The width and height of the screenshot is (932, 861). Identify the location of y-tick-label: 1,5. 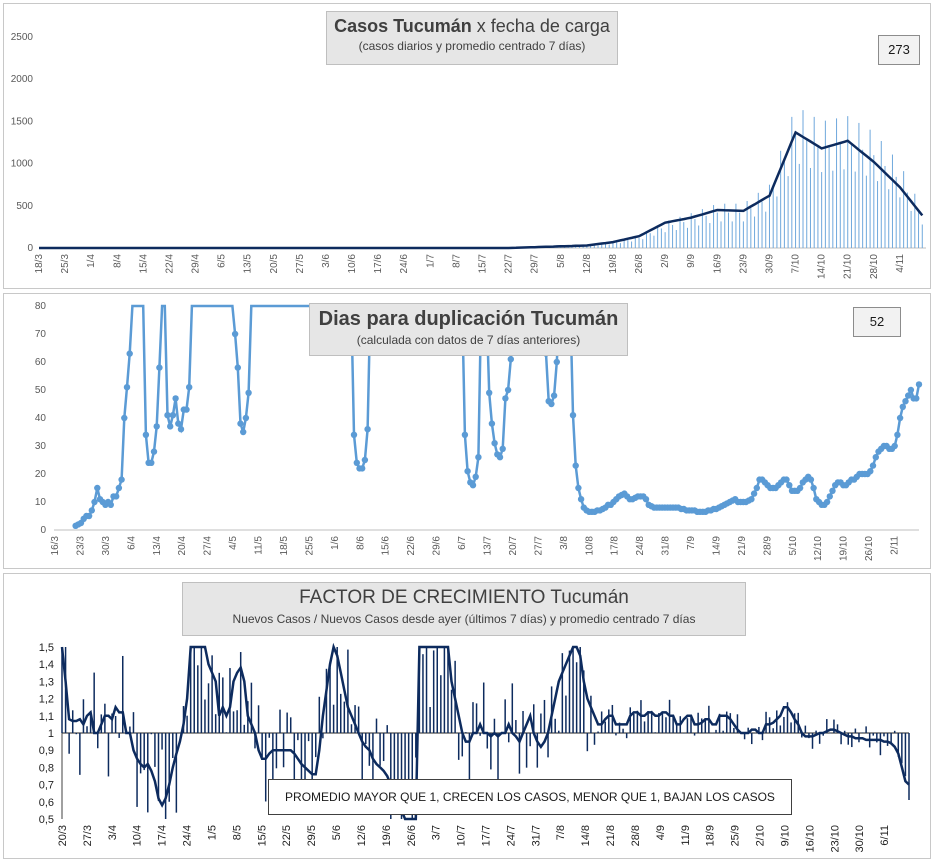
(46, 648).